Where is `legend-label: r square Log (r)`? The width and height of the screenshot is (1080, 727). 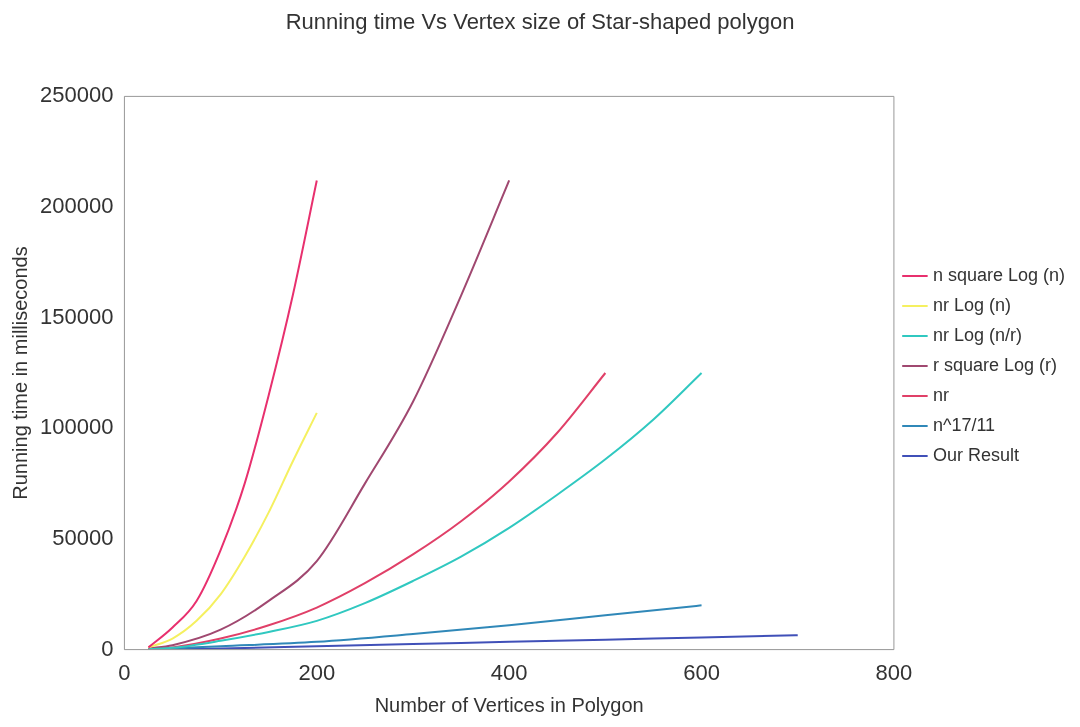 legend-label: r square Log (r) is located at coordinates (994, 364).